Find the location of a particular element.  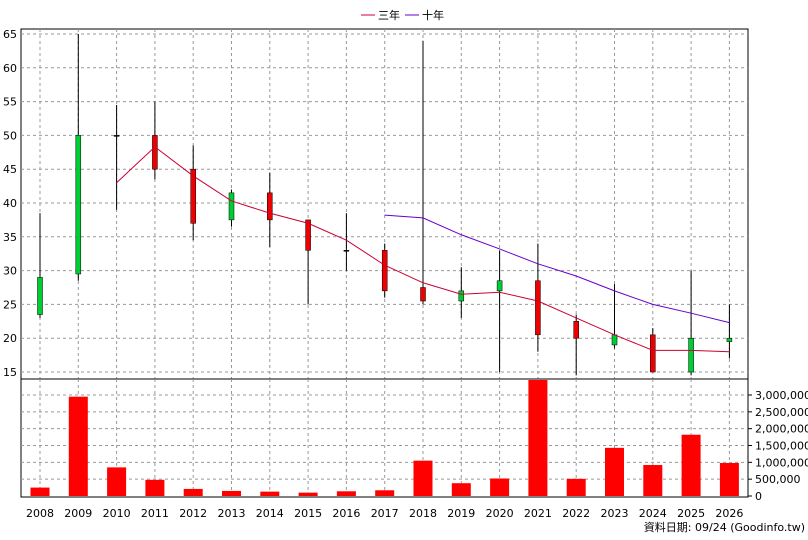

legend-label-ma10: 十年 is located at coordinates (433, 15).